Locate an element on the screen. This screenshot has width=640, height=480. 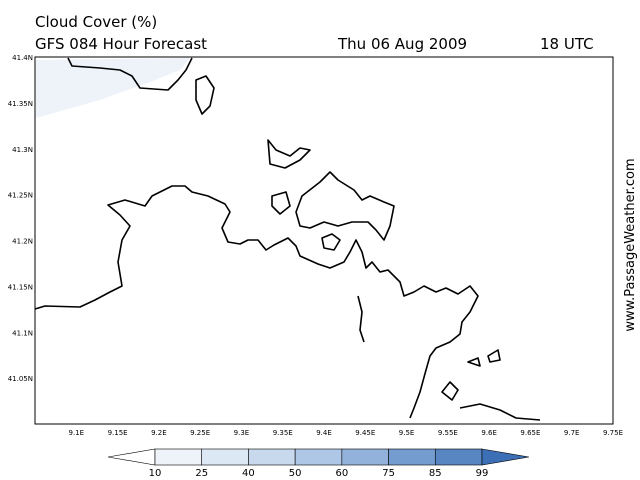
lon-label: 9.75E is located at coordinates (613, 433).